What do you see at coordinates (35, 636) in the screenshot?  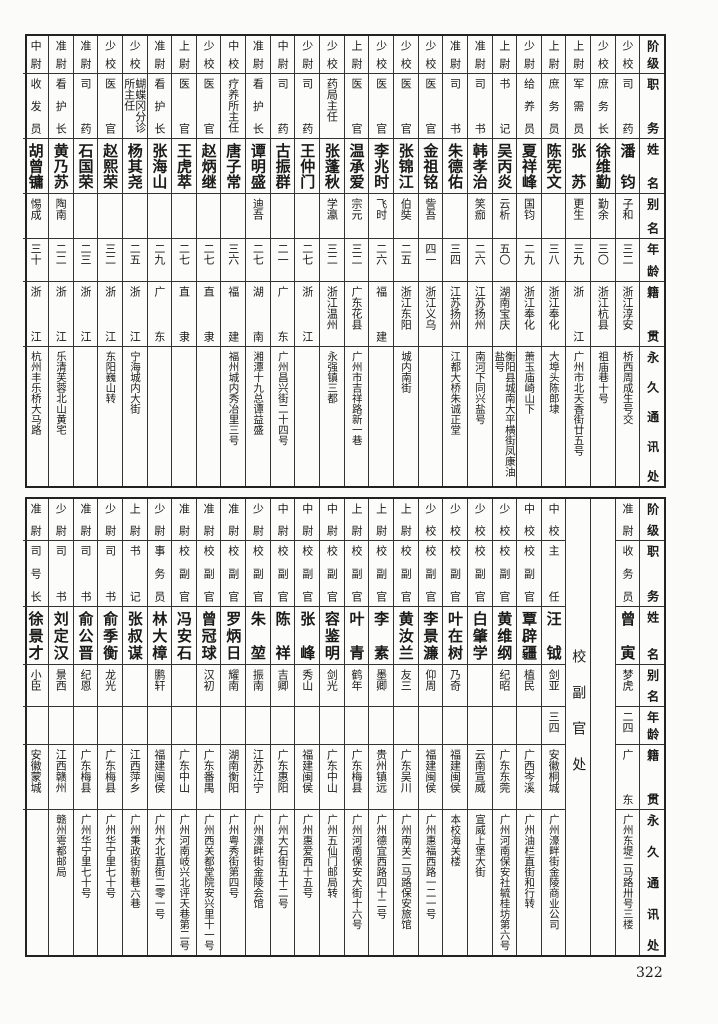 I see `name-cell: 徐景才` at bounding box center [35, 636].